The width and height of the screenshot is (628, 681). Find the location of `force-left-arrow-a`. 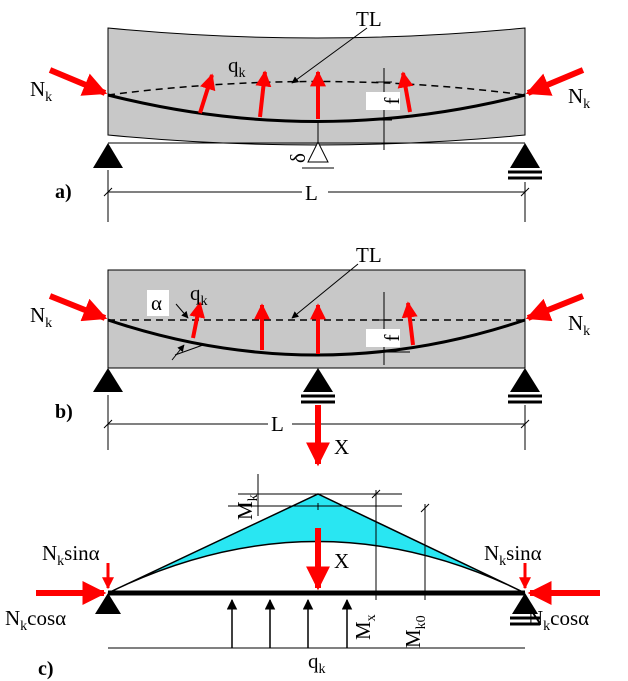

force-left-arrow-a is located at coordinates (78, 81).